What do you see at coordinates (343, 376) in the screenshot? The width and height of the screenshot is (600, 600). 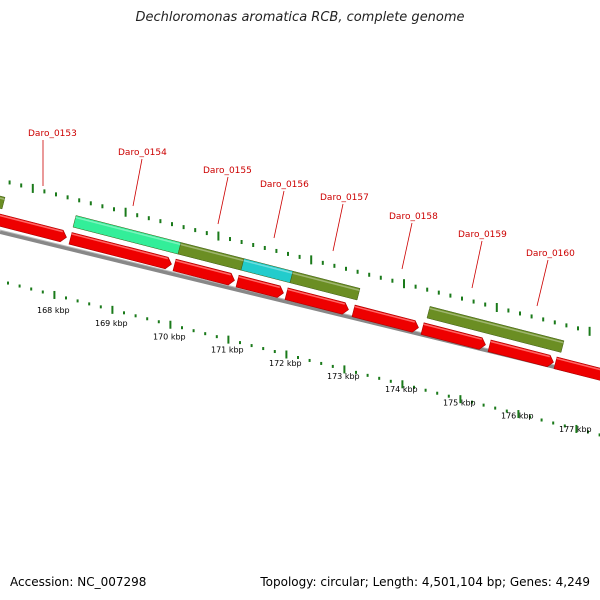 I see `scale-label: 173 kbp` at bounding box center [343, 376].